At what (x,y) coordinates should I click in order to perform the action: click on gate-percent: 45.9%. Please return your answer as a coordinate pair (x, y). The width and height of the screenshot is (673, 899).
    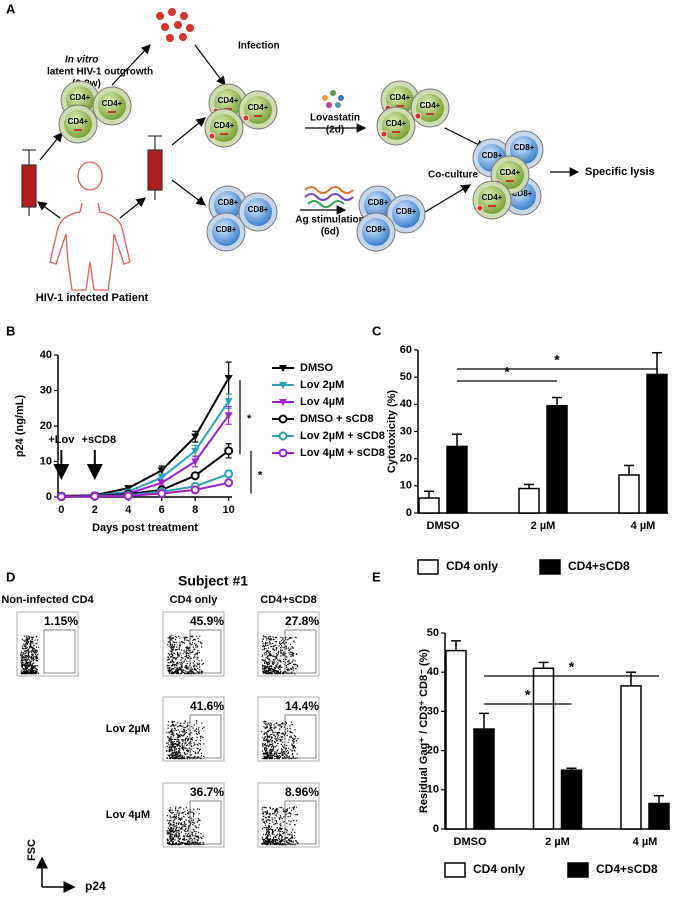
    Looking at the image, I should click on (207, 621).